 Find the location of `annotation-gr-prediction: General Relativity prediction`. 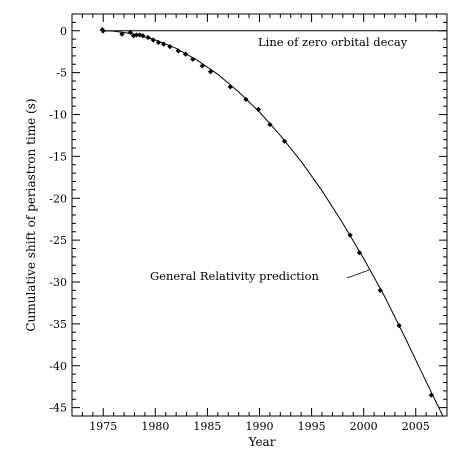

annotation-gr-prediction: General Relativity prediction is located at coordinates (235, 276).